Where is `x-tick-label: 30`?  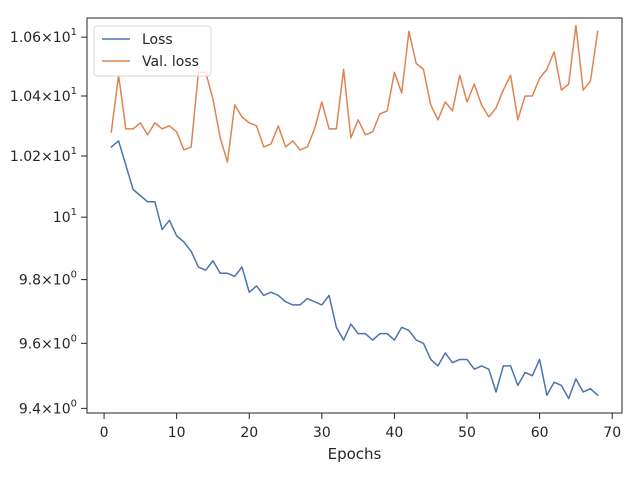 x-tick-label: 30 is located at coordinates (322, 433).